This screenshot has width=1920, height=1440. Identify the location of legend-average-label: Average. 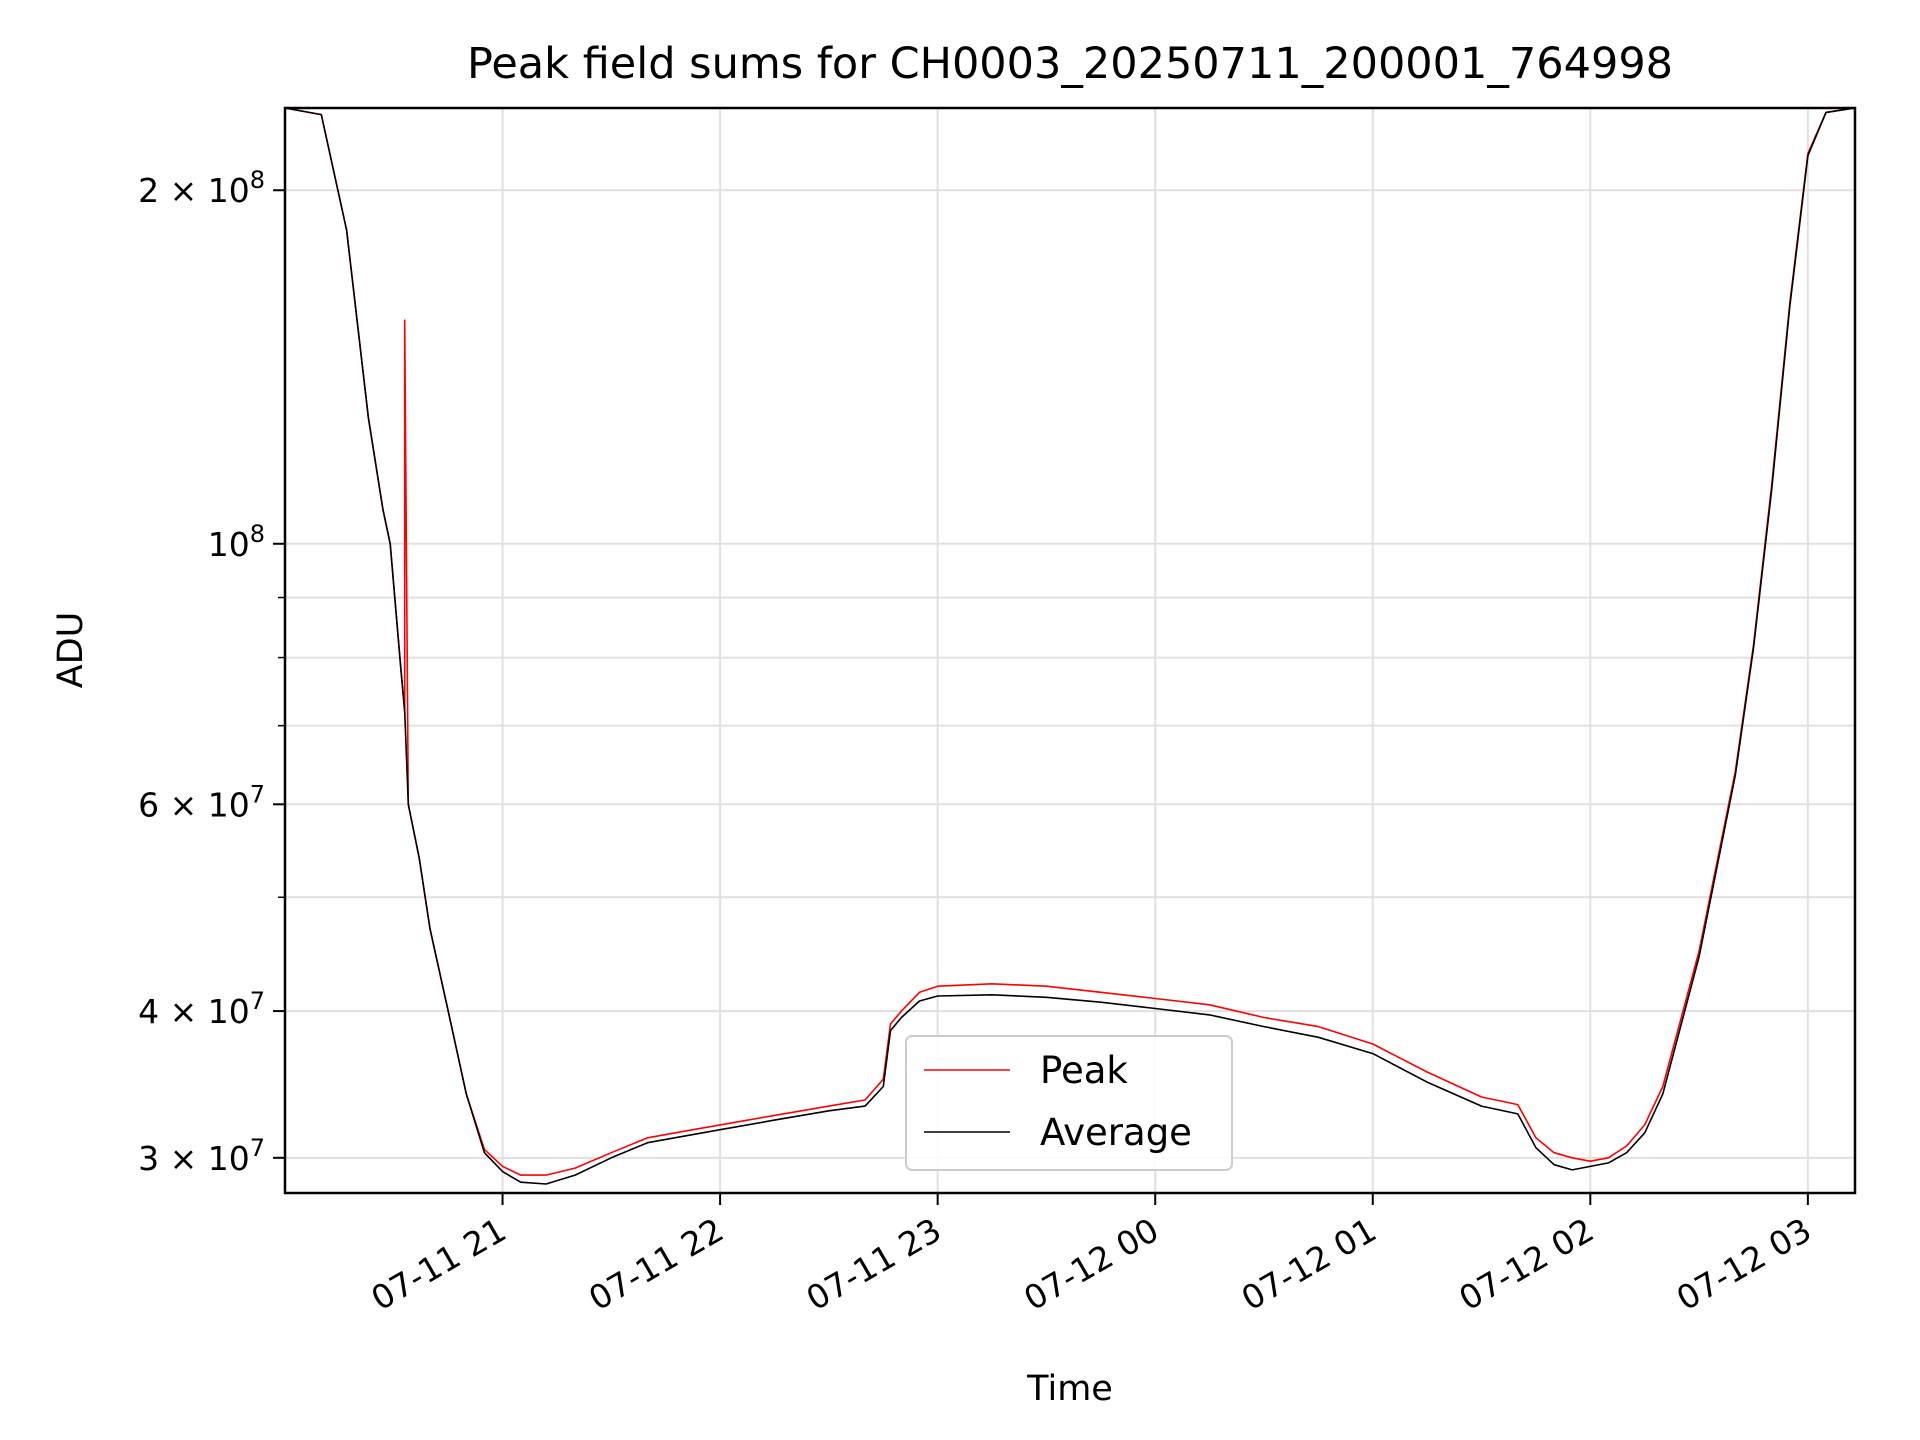
(1116, 1132).